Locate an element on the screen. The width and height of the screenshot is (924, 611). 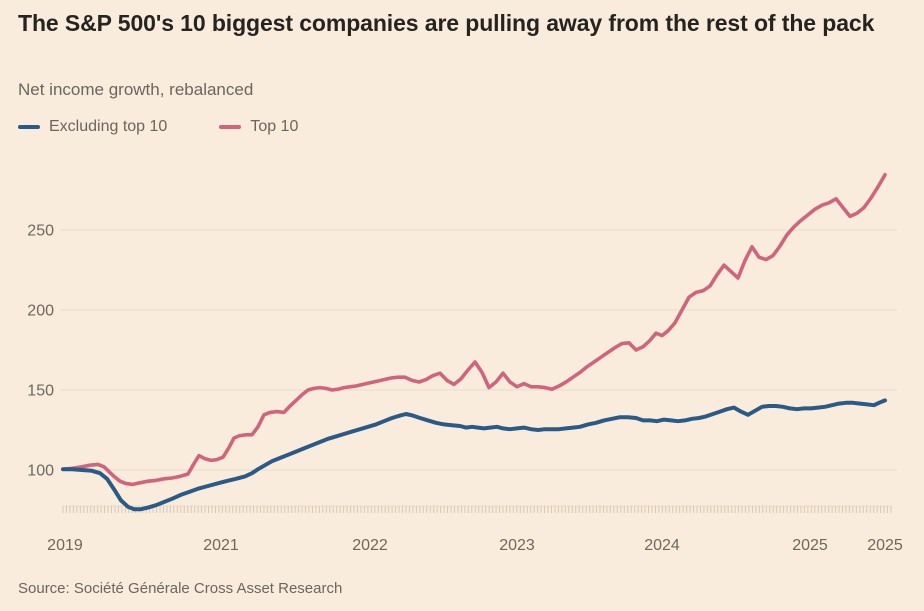
x-axis-label-6-2025: 2025 is located at coordinates (885, 545).